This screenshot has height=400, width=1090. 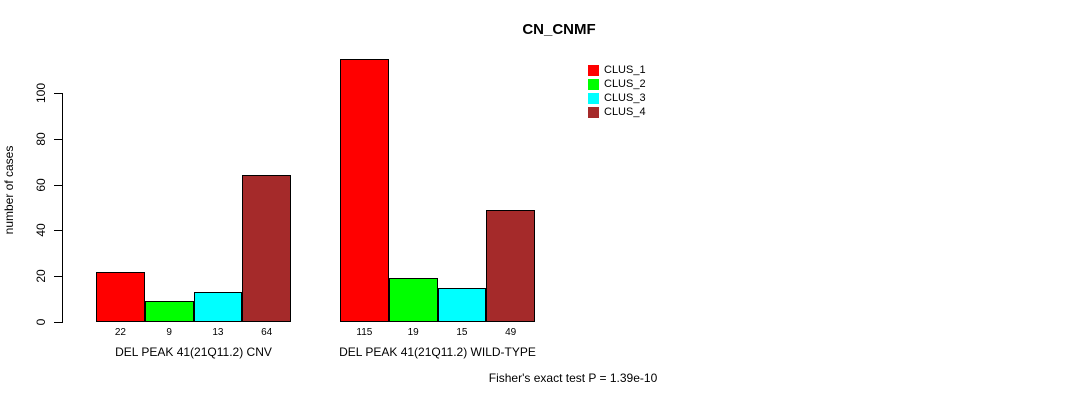 I want to click on legend-label-clus_1: CLUS_1, so click(x=625, y=70).